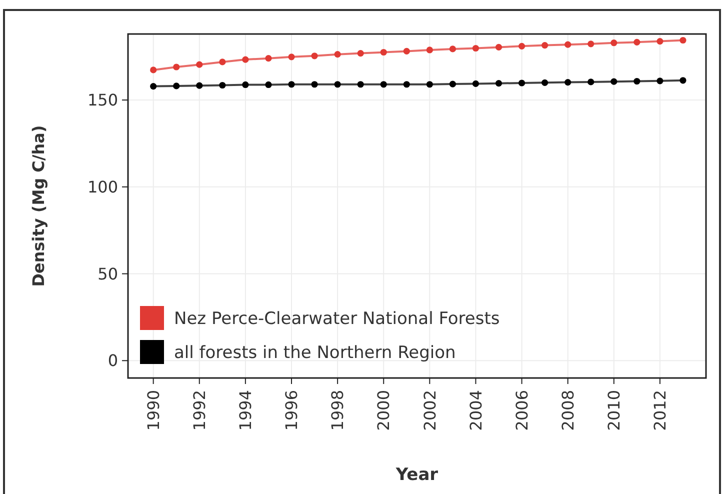  I want to click on legend-label: Nez Perce-Clearwater National Forests, so click(337, 318).